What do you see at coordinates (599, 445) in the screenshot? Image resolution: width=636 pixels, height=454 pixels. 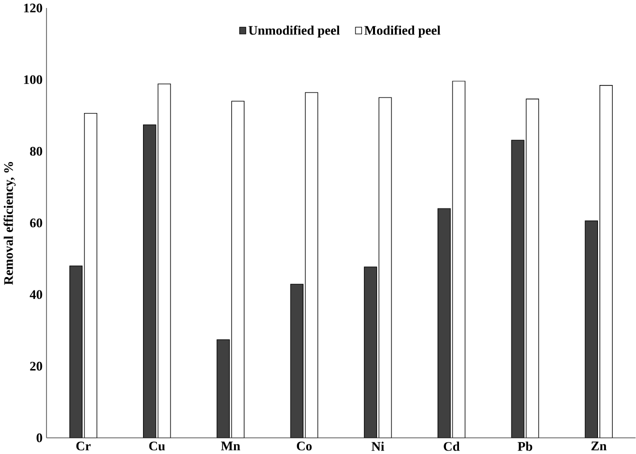 I see `x-tick-label: Zn` at bounding box center [599, 445].